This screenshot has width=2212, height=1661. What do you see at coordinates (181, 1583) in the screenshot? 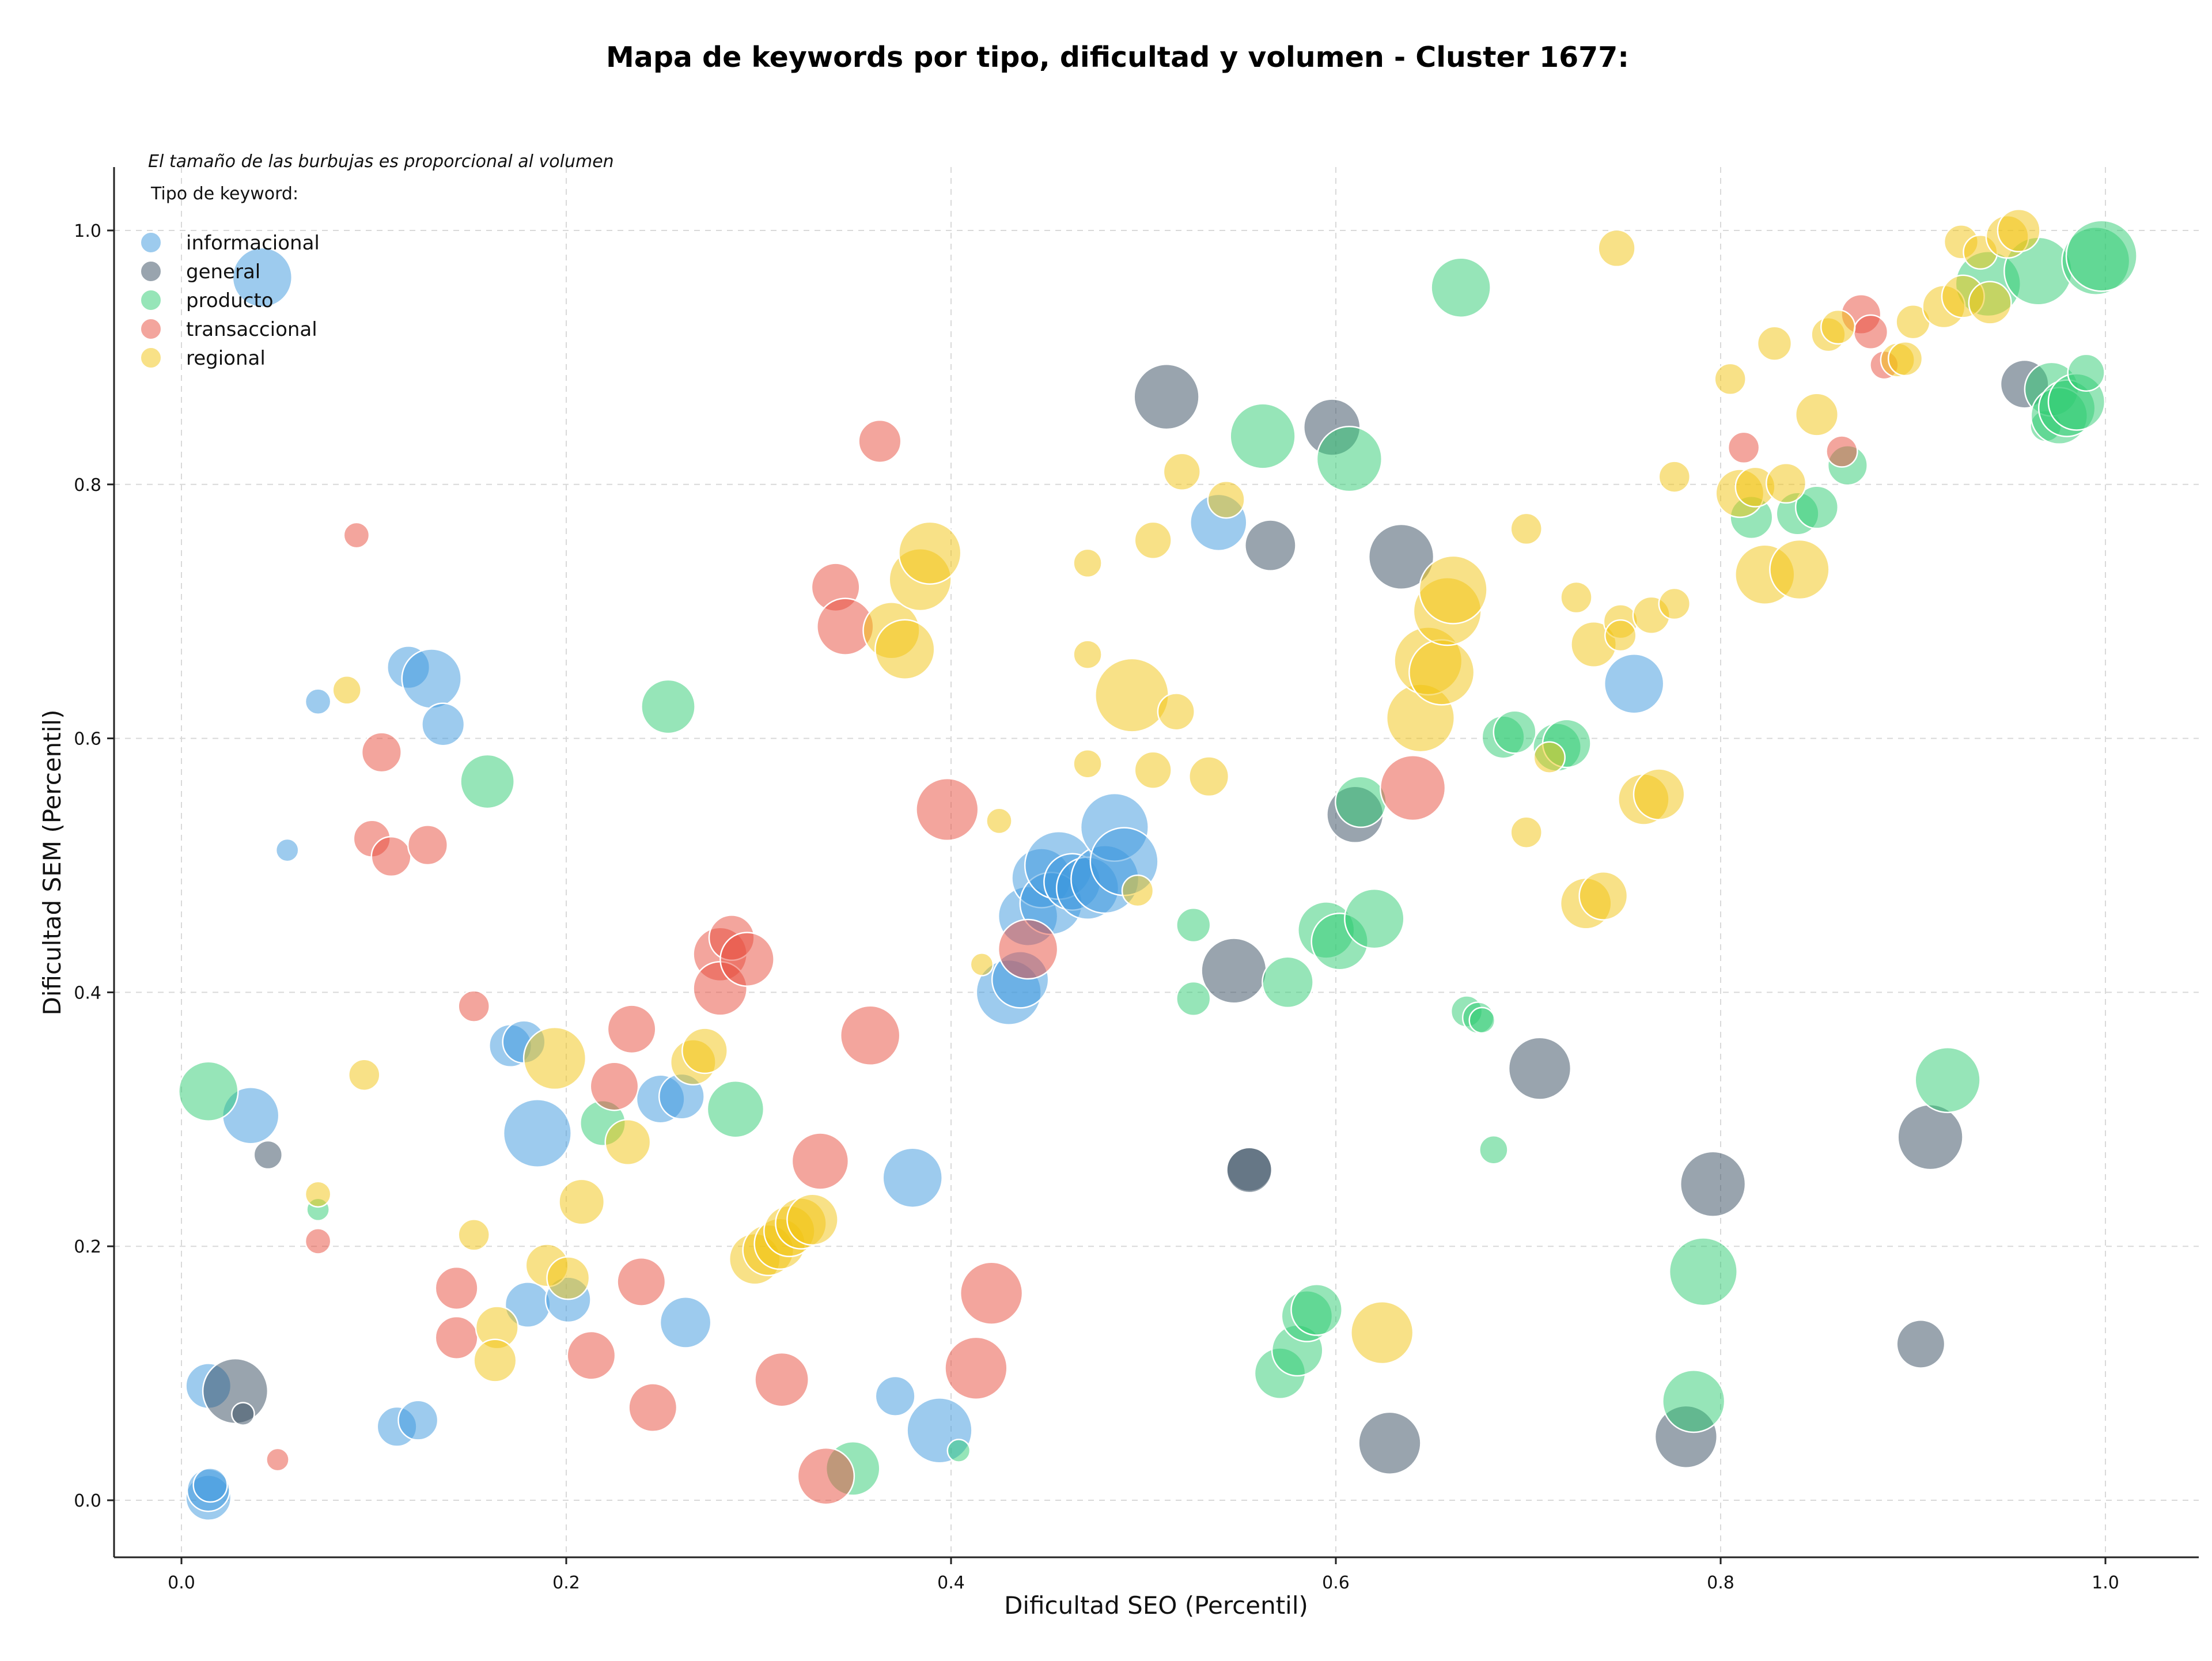
I see `x-tick-label: 0.0` at bounding box center [181, 1583].